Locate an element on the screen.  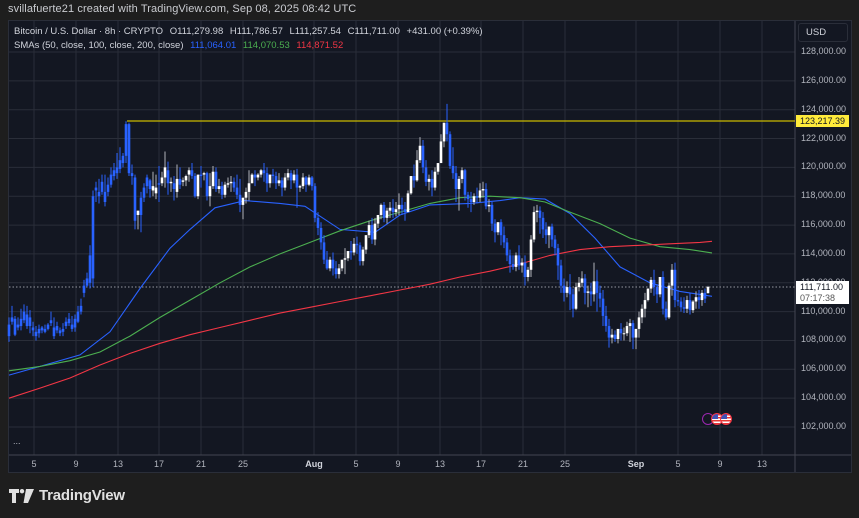
sma200-value: 114,871.52 is located at coordinates (320, 45).